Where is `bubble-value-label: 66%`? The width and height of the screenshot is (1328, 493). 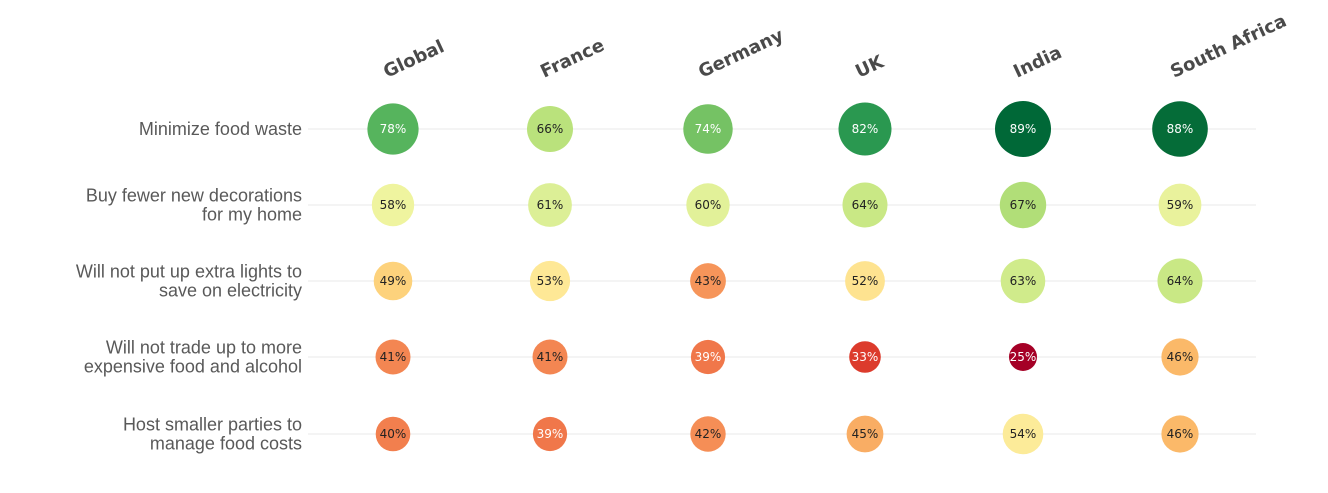 bubble-value-label: 66% is located at coordinates (550, 129).